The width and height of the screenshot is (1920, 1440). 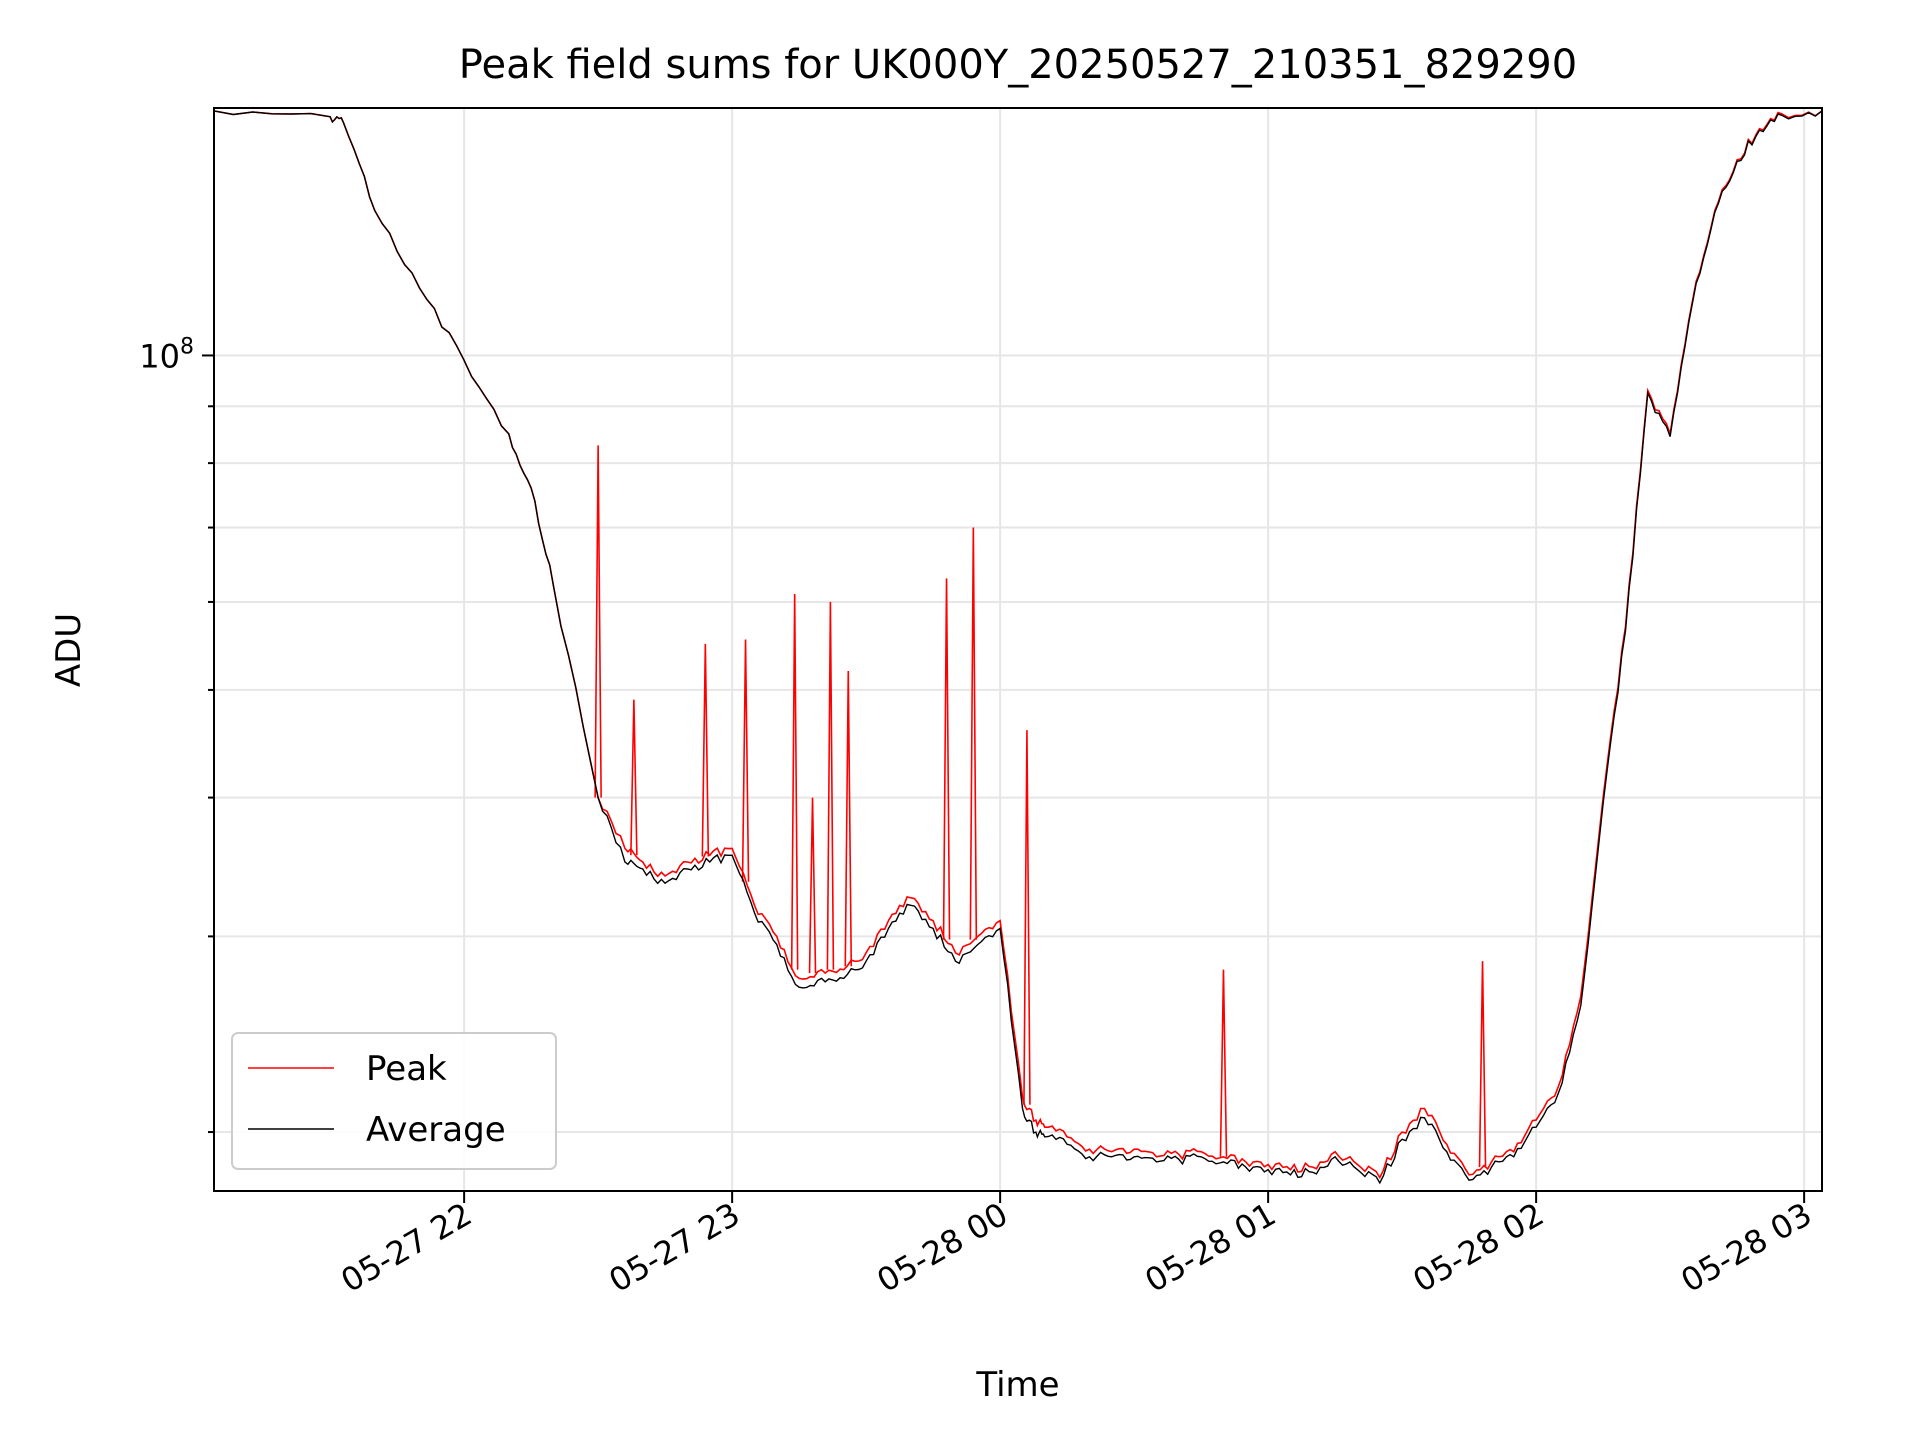 I want to click on y-tick-exponent: 8, so click(x=187, y=346).